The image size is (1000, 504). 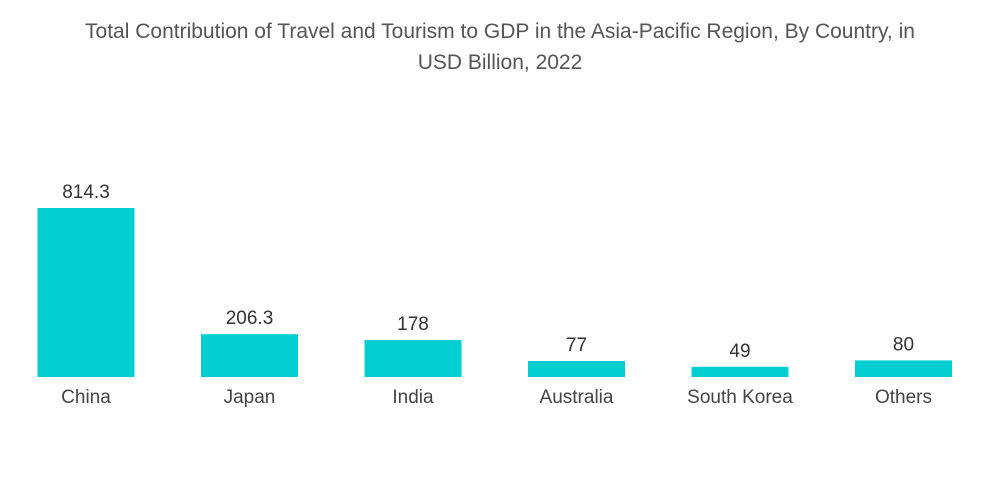 I want to click on x-tick-label-china: China, so click(x=86, y=397).